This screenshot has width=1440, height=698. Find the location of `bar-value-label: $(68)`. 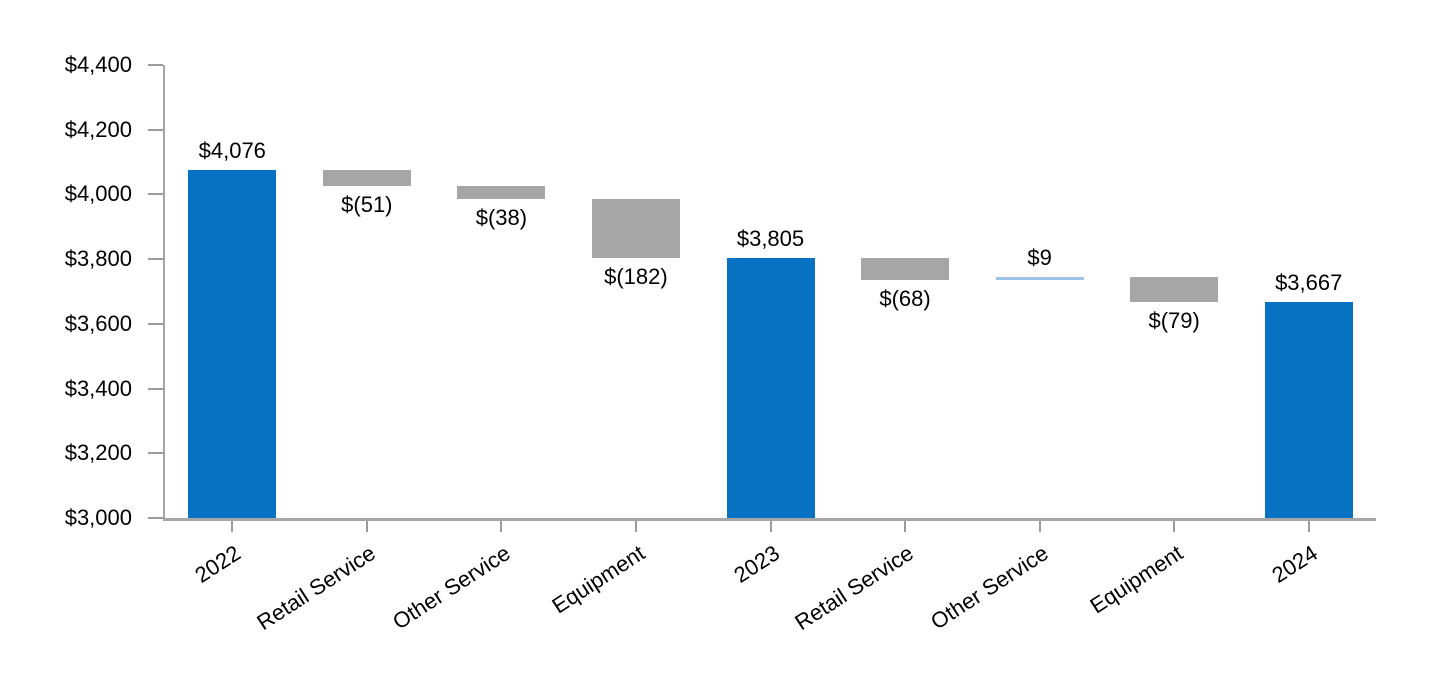

bar-value-label: $(68) is located at coordinates (905, 298).